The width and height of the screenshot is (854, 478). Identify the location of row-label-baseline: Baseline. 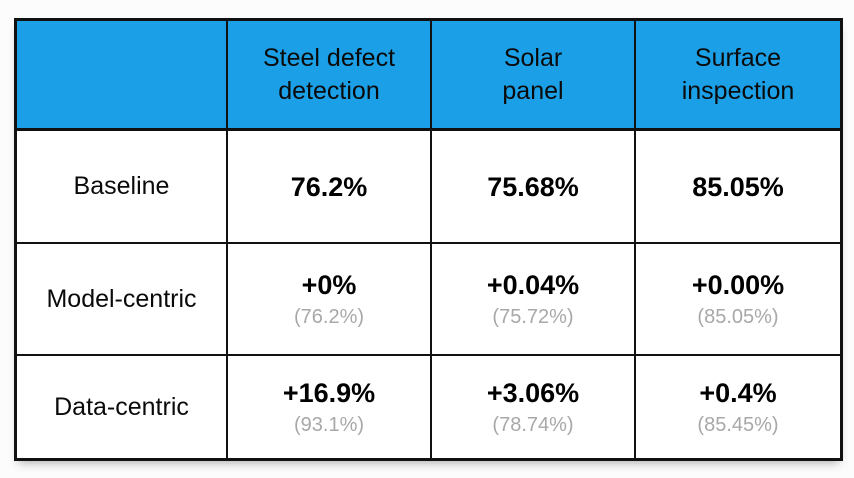
(122, 187).